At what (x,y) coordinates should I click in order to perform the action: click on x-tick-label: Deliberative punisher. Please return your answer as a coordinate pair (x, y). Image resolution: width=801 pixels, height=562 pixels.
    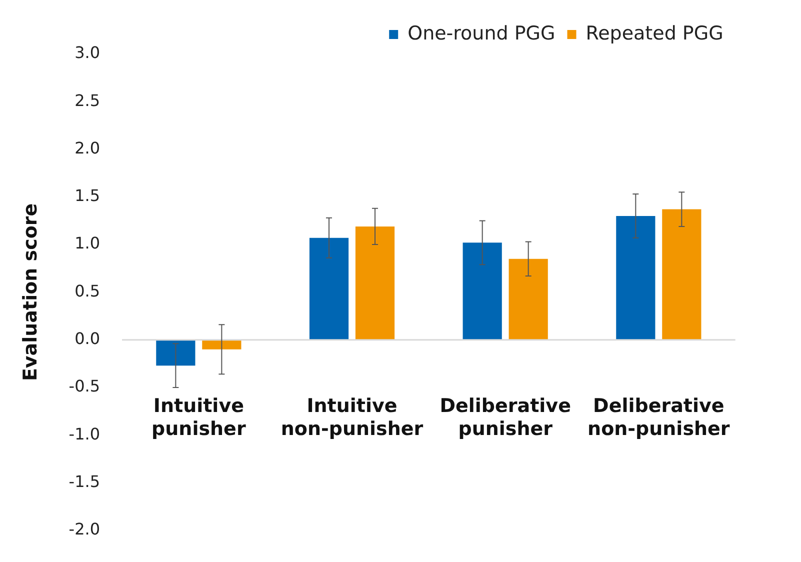
    Looking at the image, I should click on (505, 417).